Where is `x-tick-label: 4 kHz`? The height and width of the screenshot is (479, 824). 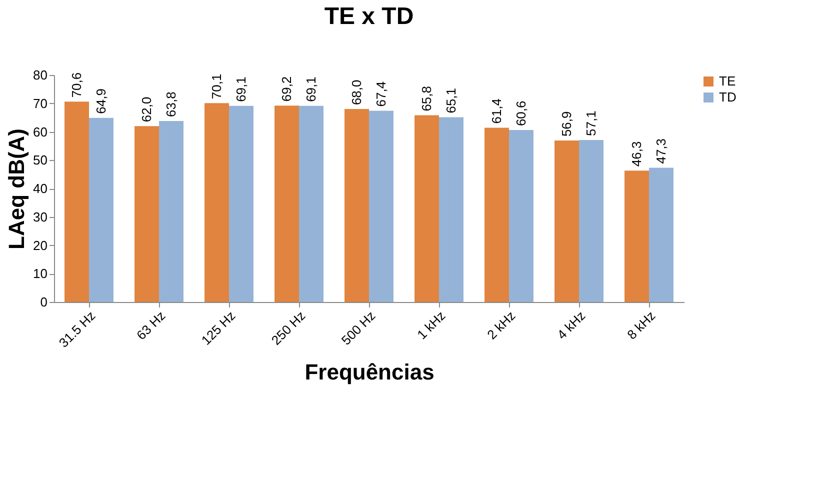 x-tick-label: 4 kHz is located at coordinates (571, 325).